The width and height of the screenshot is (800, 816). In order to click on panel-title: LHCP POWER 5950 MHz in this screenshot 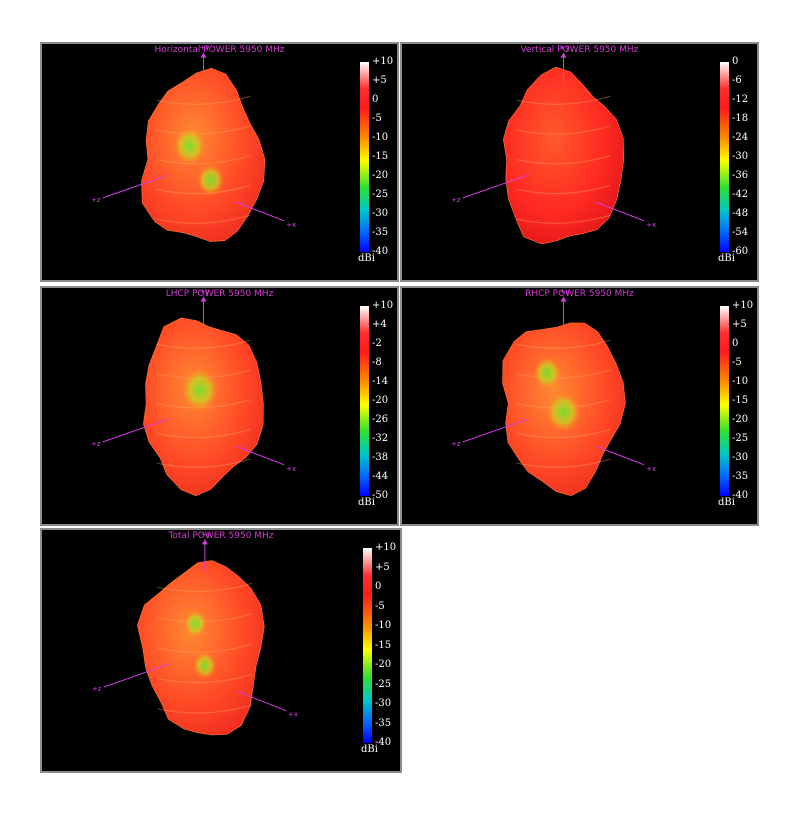, I will do `click(219, 294)`.